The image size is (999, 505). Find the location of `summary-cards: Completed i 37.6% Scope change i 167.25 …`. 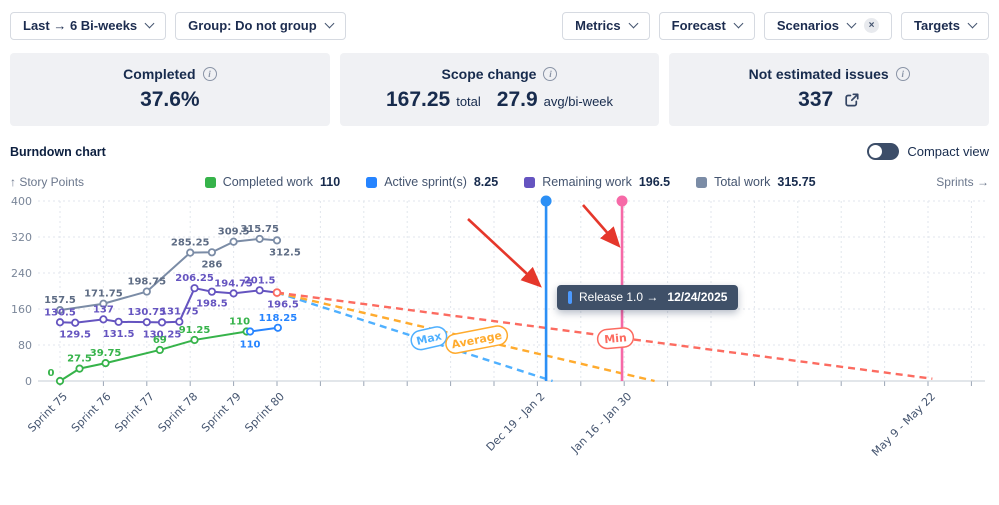

summary-cards: Completed i 37.6% Scope change i 167.25 … is located at coordinates (500, 89).